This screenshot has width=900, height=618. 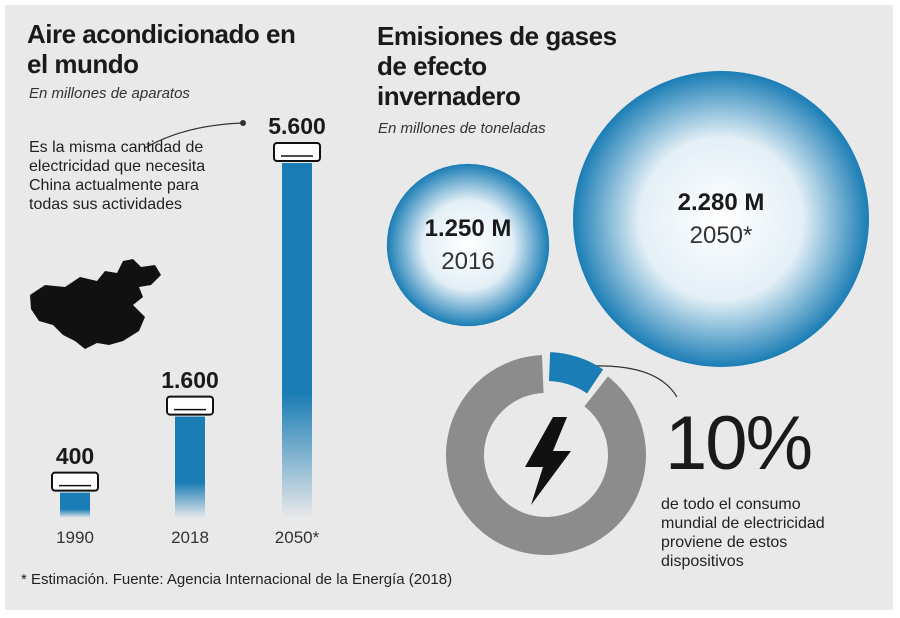 I want to click on x-tick-label: 2018, so click(x=190, y=537).